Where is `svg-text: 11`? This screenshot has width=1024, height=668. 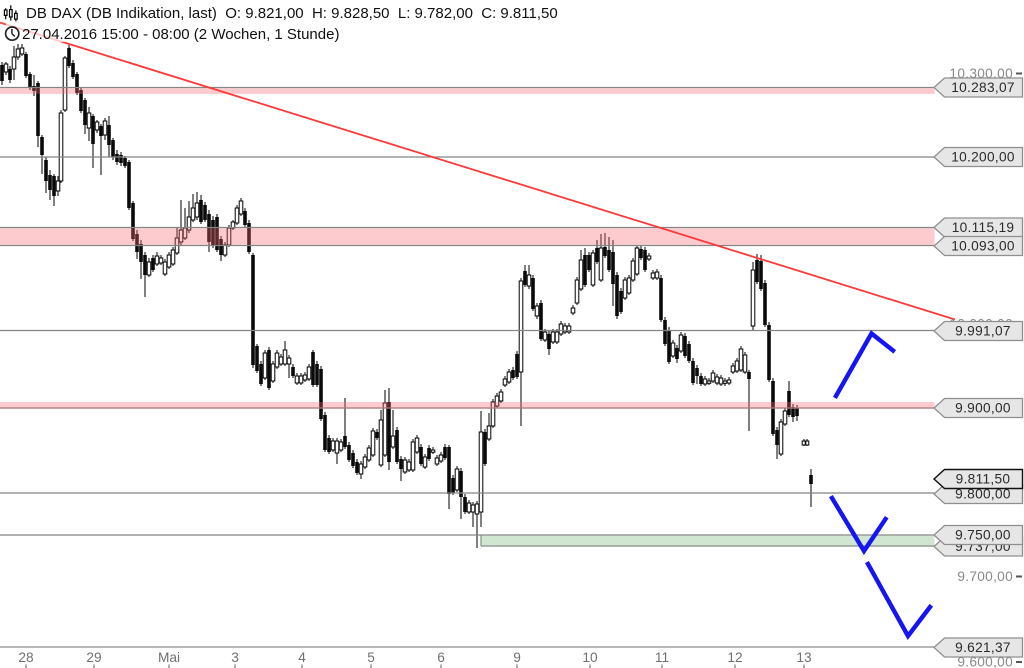 svg-text: 11 is located at coordinates (662, 657).